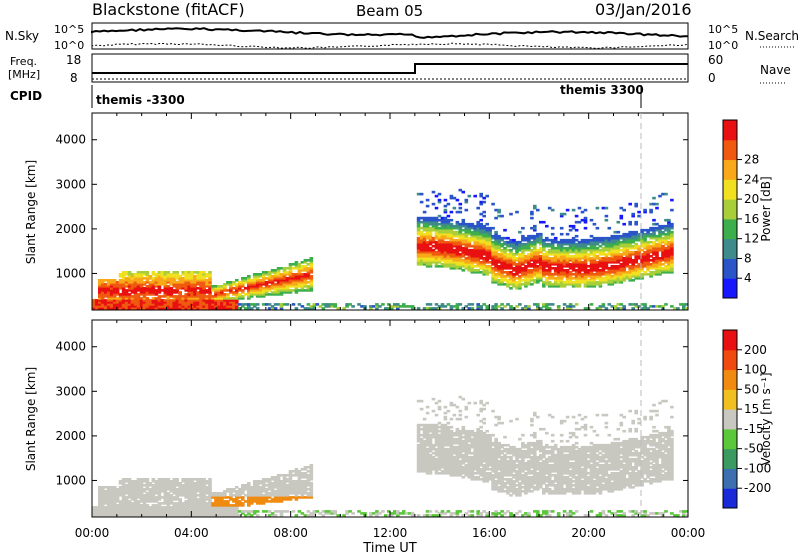 Image resolution: width=800 pixels, height=554 pixels. I want to click on nsky-label: N.Sky, so click(22, 36).